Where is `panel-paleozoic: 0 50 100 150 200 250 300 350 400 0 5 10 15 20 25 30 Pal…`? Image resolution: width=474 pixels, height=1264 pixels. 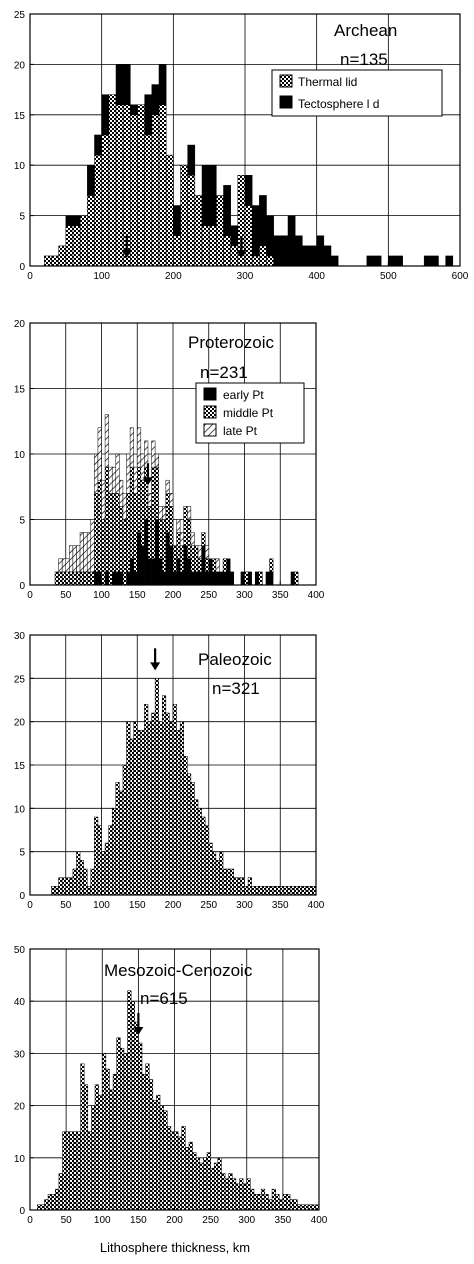
panel-paleozoic: 0 50 100 150 200 250 300 350 400 0 5 10 15 20 25 30 Pal… is located at coordinates (169, 771).